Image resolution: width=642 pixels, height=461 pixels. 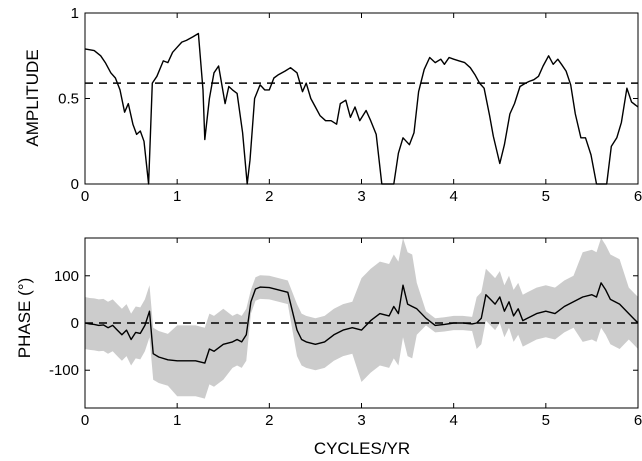 What do you see at coordinates (361, 196) in the screenshot?
I see `amplitude-x-tick-label: 3` at bounding box center [361, 196].